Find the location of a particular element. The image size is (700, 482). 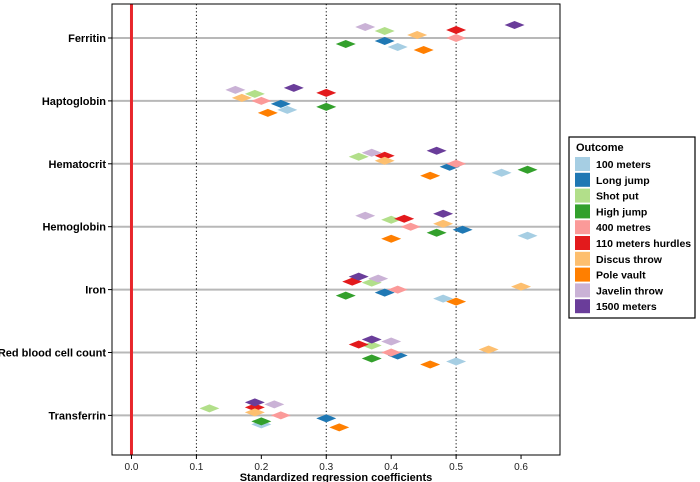

x-tick-label-4: 0.4 is located at coordinates (391, 467).